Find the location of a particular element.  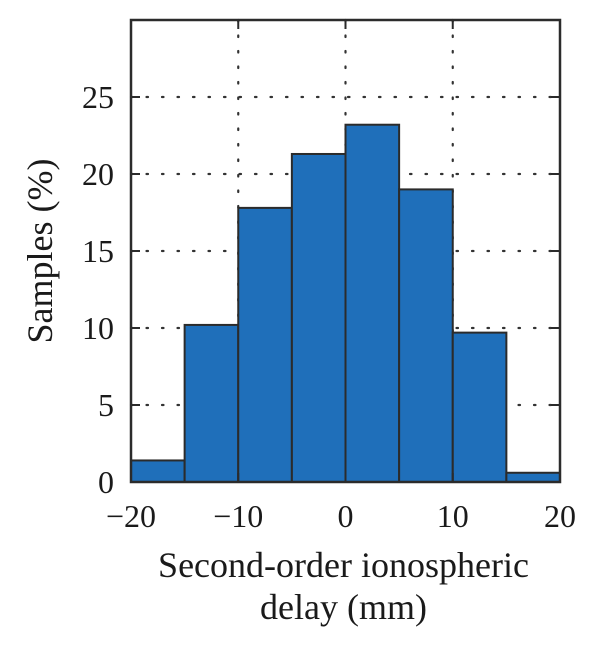

x-tick-labels: −20 −10 0 10 20 is located at coordinates (341, 516).